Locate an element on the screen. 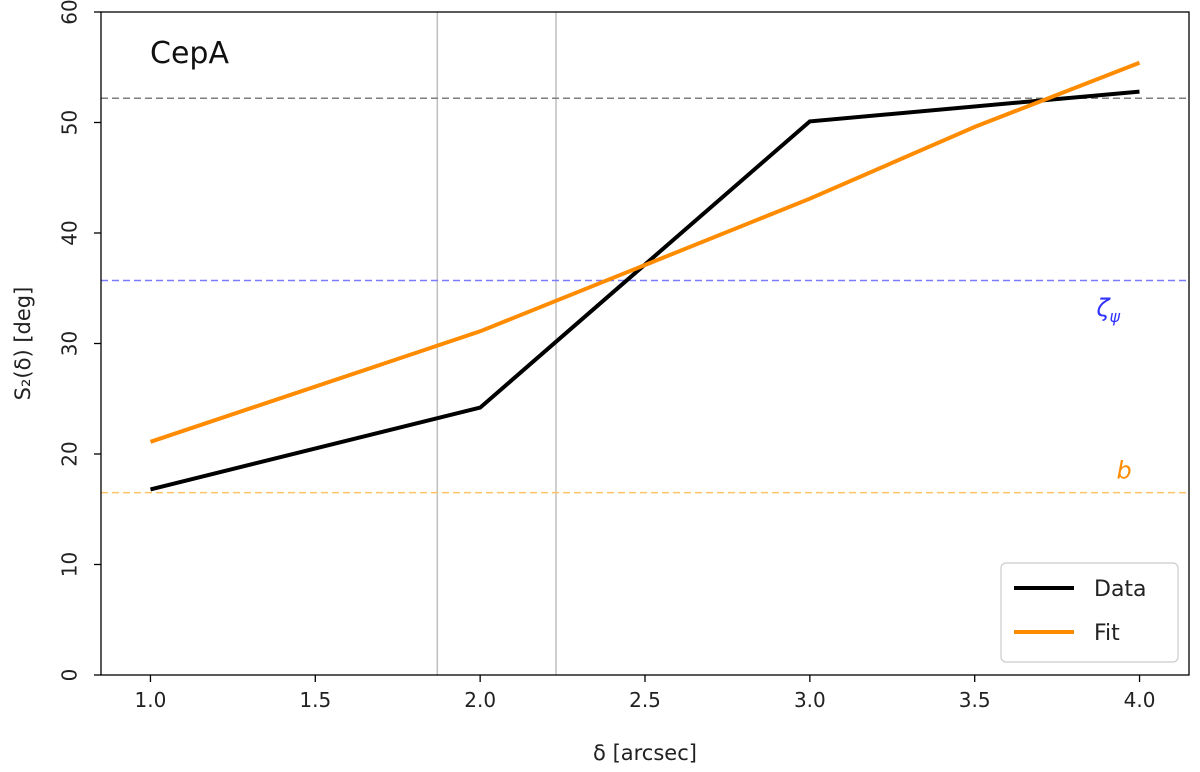  legend-box is located at coordinates (1089, 612).